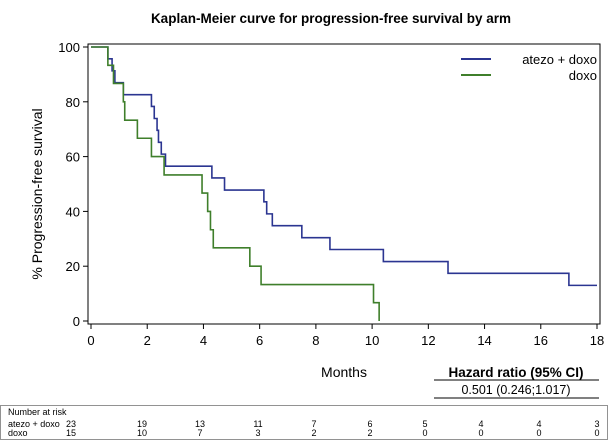 The width and height of the screenshot is (609, 441). What do you see at coordinates (73, 184) in the screenshot?
I see `y-axis: 0 20 40 60 80 100` at bounding box center [73, 184].